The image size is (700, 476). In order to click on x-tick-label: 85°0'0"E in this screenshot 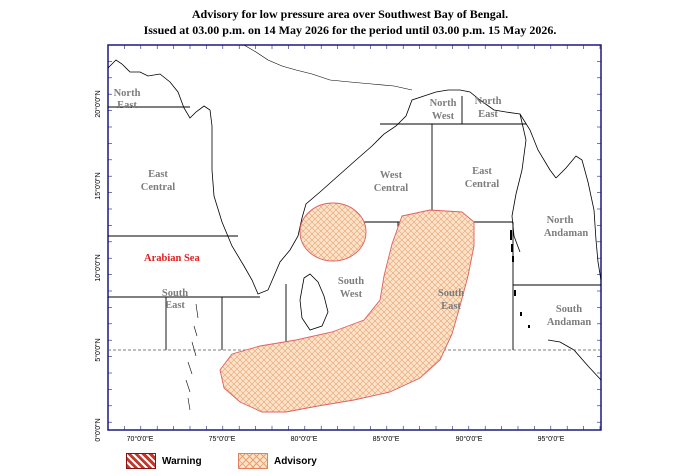, I will do `click(386, 439)`.